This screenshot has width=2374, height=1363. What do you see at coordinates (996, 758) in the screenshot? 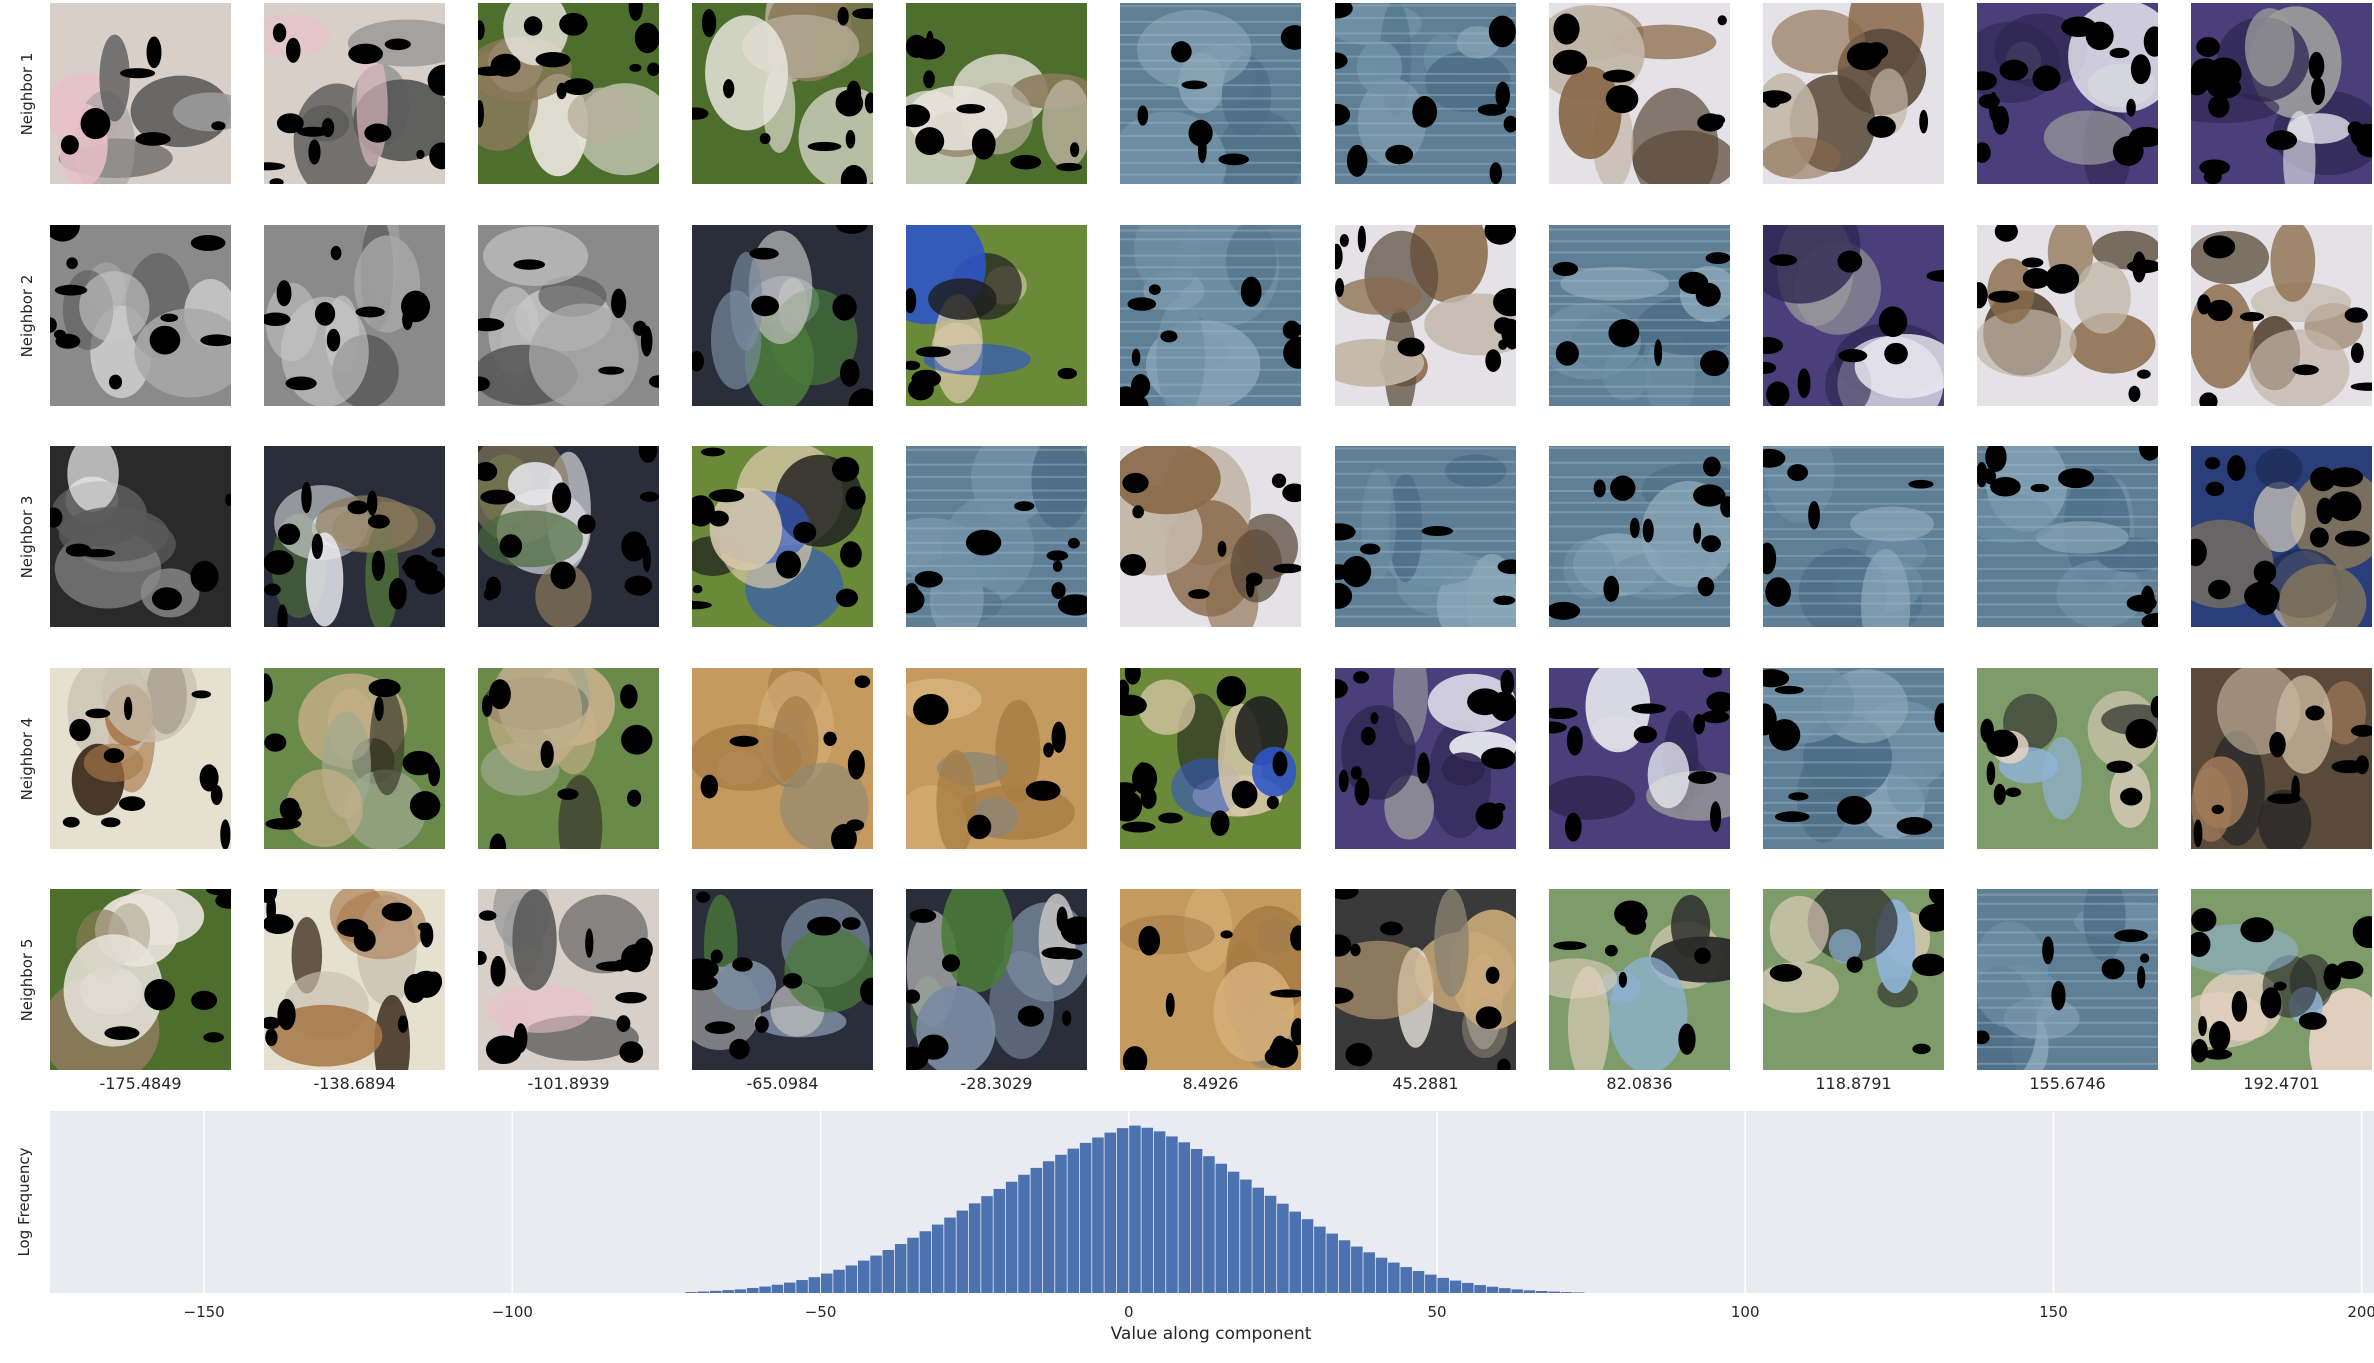
I see `neighbor-thumbnail-r4-c5` at bounding box center [996, 758].